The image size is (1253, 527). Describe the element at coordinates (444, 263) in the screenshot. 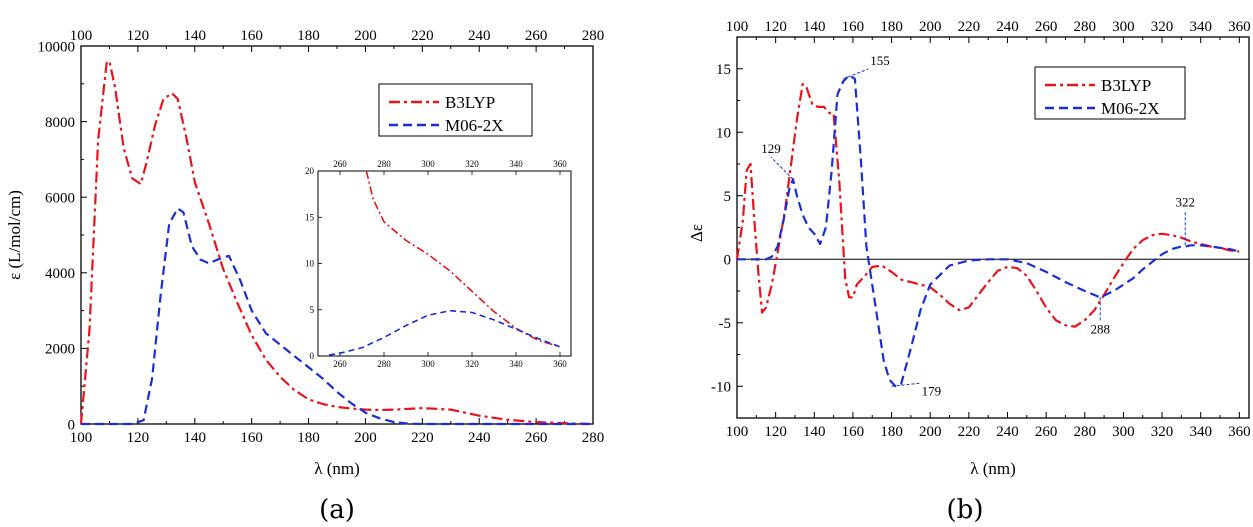

I see `inset-frame` at that location.